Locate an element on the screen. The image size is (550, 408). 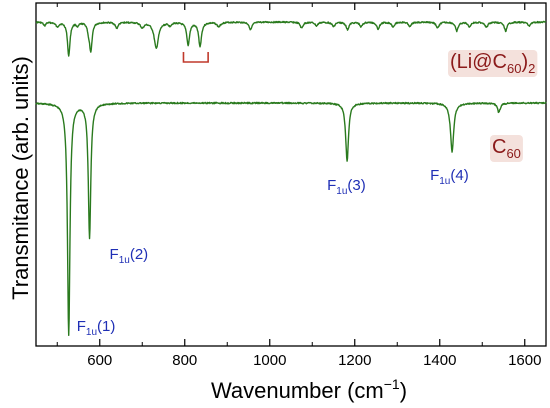
series-labels: (Li@C60)2 C60 is located at coordinates (493, 106).